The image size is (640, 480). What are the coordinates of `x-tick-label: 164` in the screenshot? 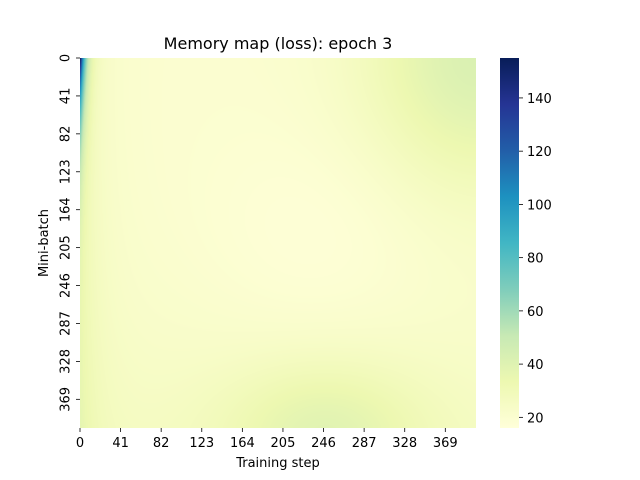 It's located at (242, 443).